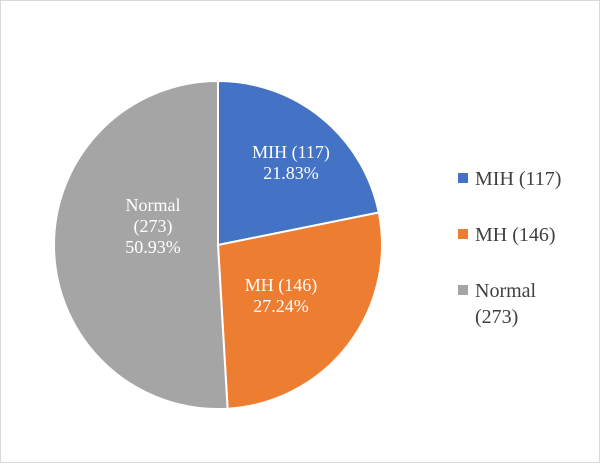 The image size is (600, 467). Describe the element at coordinates (506, 291) in the screenshot. I see `legend-label-2-line-0: Normal` at that location.